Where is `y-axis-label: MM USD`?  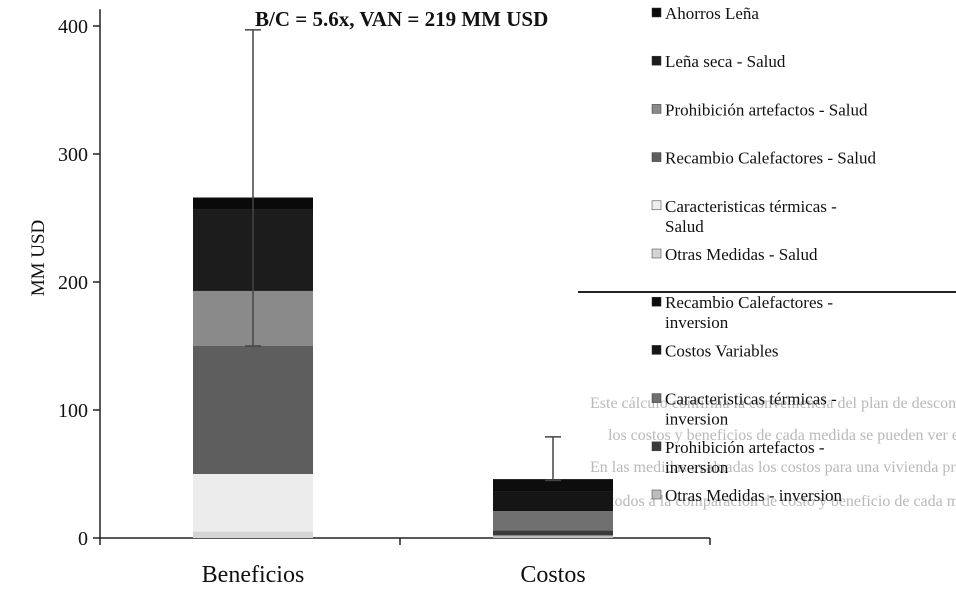
y-axis-label: MM USD is located at coordinates (38, 258).